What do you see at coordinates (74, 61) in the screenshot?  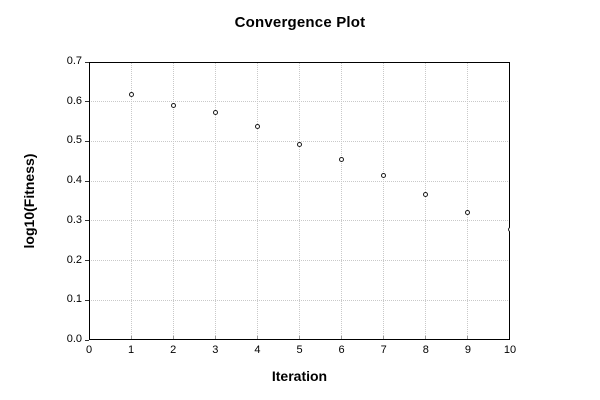 I see `y-tick-label: 0.7` at bounding box center [74, 61].